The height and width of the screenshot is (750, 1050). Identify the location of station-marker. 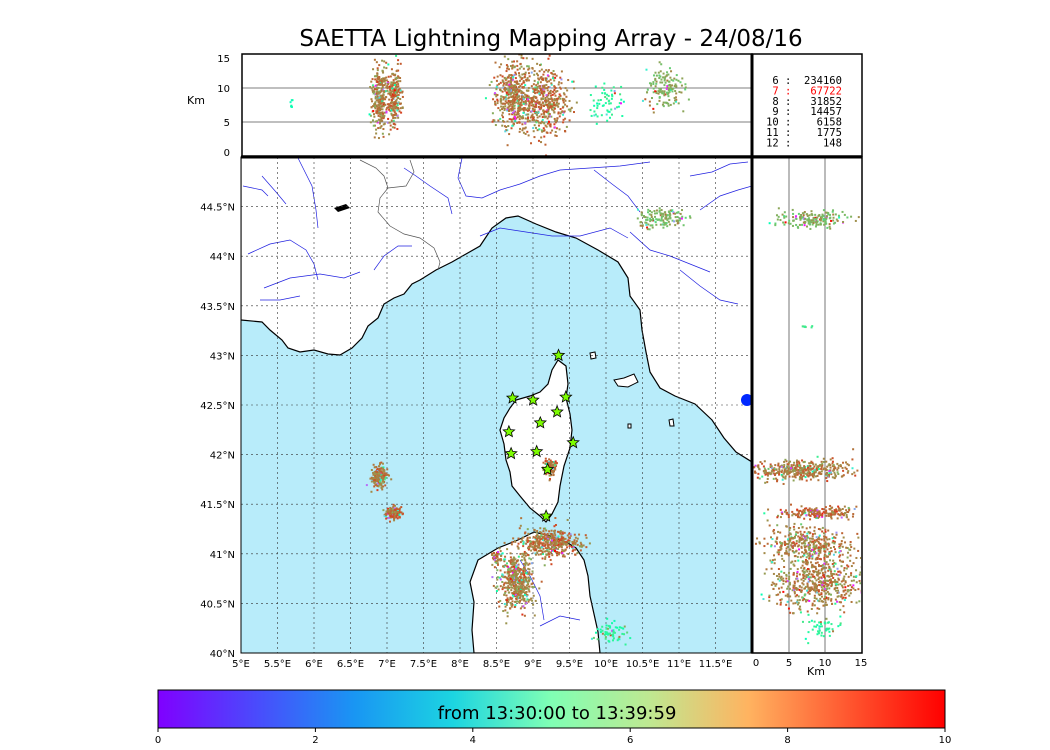
(566, 396).